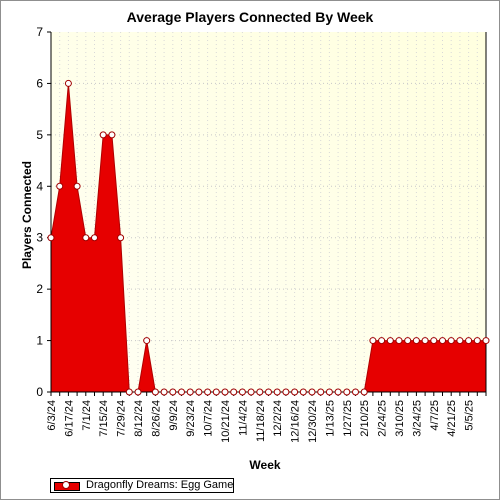  I want to click on x-tick-label: 11/18/24, so click(261, 421).